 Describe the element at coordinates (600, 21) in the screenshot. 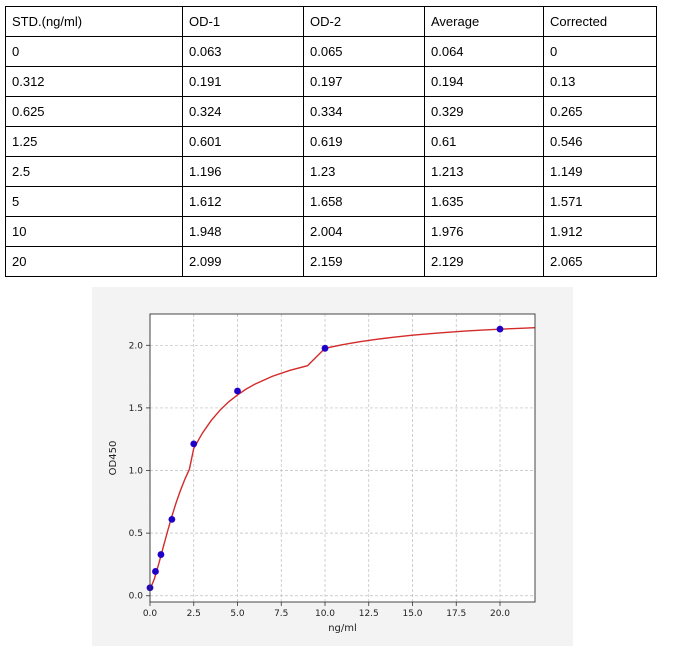

I see `header-corrected: Corrected` at that location.